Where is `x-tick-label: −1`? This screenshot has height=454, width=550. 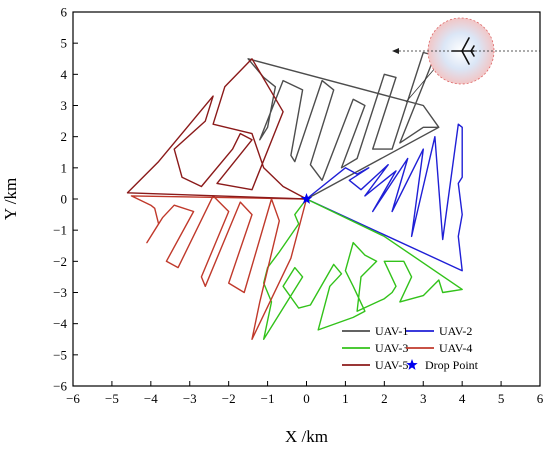
x-tick-label: −1 is located at coordinates (268, 398).